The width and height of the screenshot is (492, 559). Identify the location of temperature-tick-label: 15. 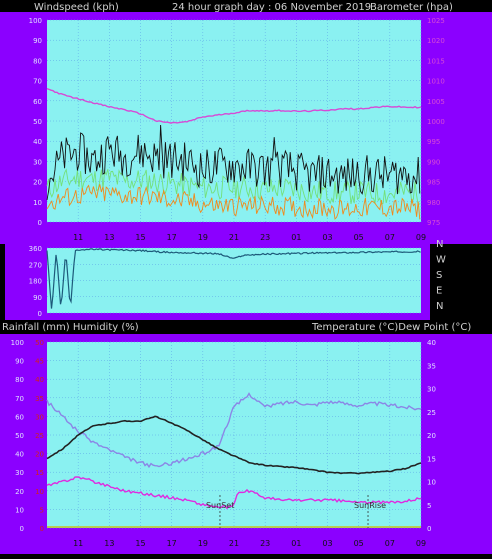
(431, 459).